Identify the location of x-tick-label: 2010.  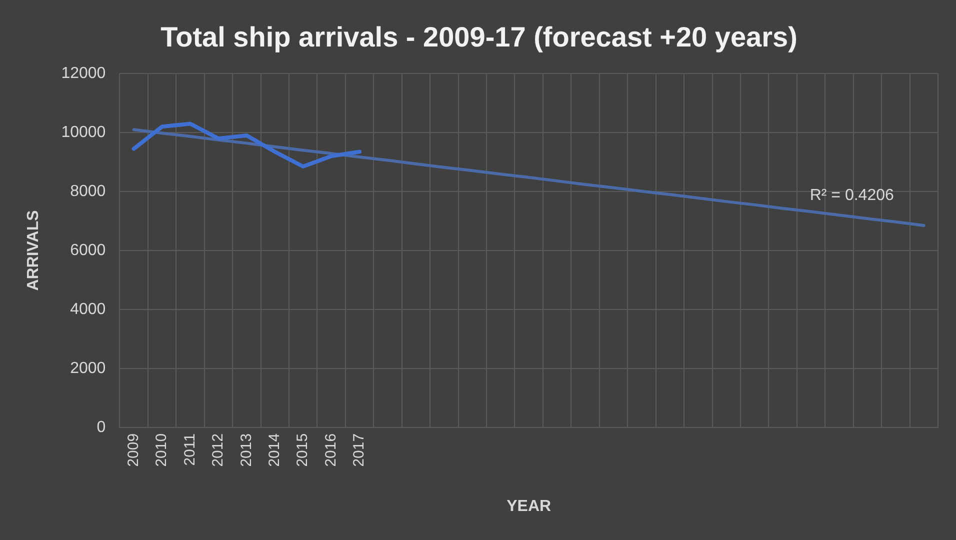
(161, 450).